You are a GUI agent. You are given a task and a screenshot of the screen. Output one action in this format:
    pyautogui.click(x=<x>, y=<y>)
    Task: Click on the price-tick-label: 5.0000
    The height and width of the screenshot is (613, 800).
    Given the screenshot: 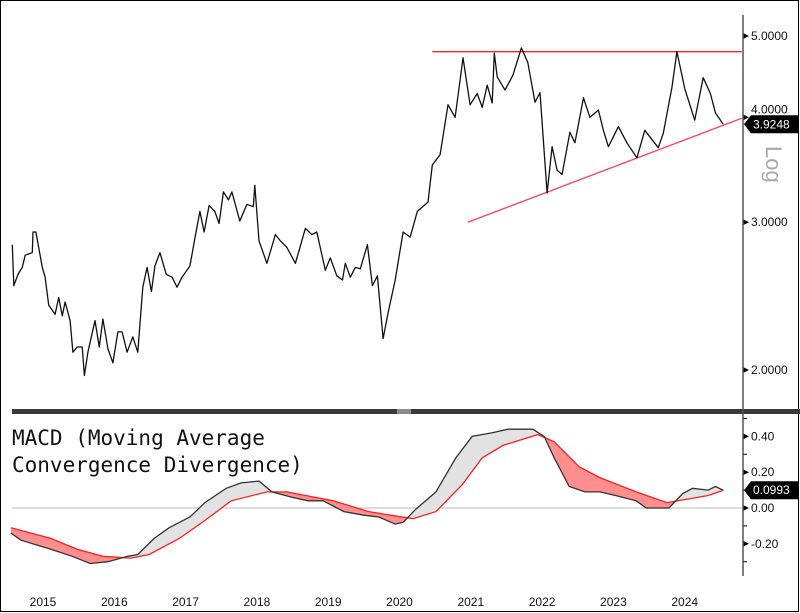 What is the action you would take?
    pyautogui.click(x=769, y=36)
    